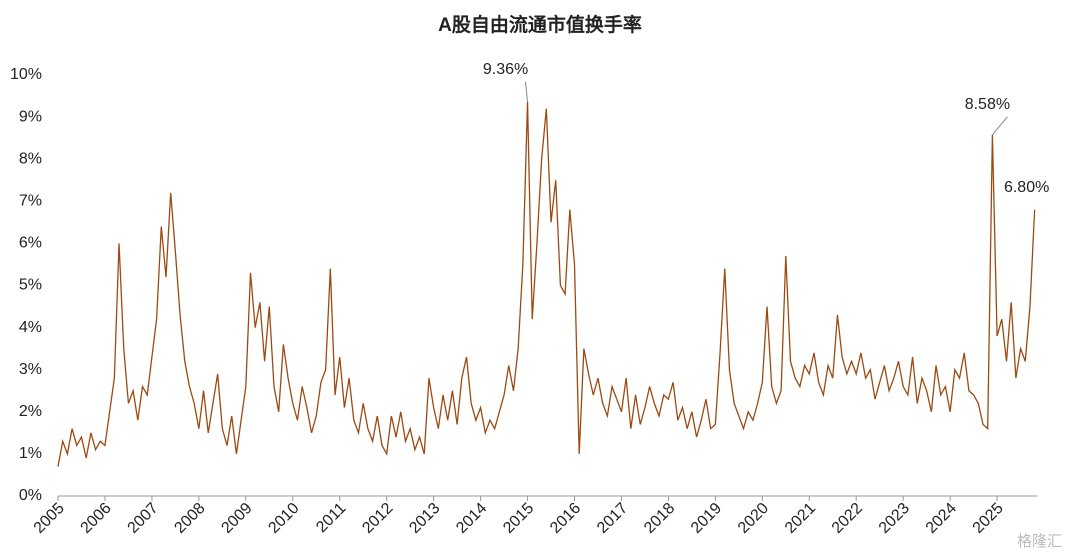 This screenshot has width=1080, height=559. Describe the element at coordinates (331, 518) in the screenshot. I see `x-tick-label: 2011` at that location.